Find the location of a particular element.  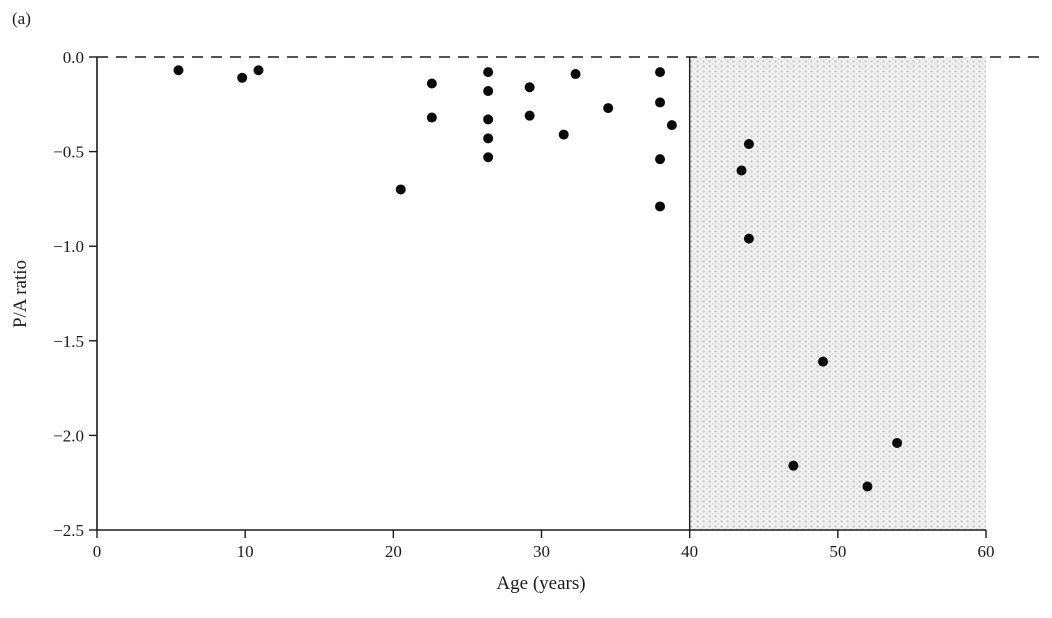

y-tick-label: −1.5 is located at coordinates (68, 341).